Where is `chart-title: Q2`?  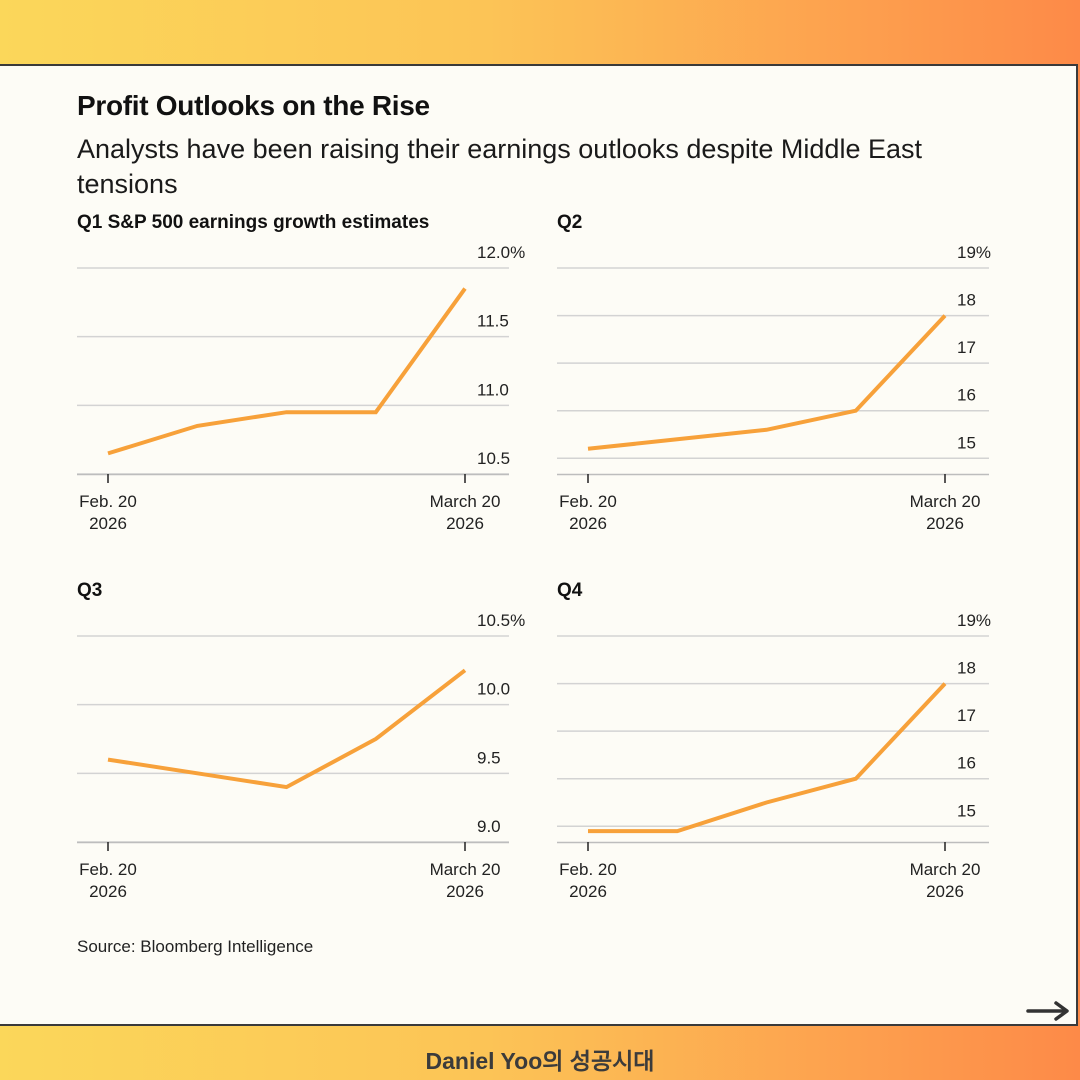
chart-title: Q2 is located at coordinates (570, 222).